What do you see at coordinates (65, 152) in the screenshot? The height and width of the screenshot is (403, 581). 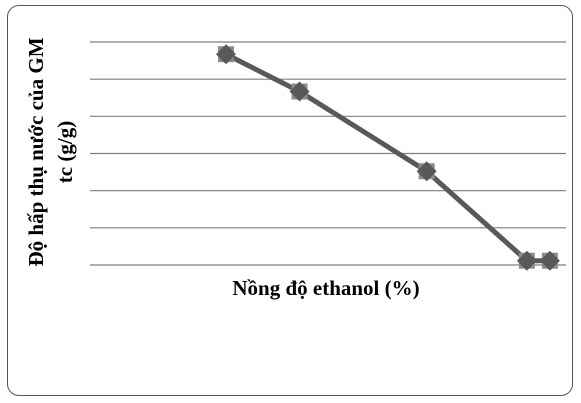 I see `y-axis-label-line2: tc (g/g)` at bounding box center [65, 152].